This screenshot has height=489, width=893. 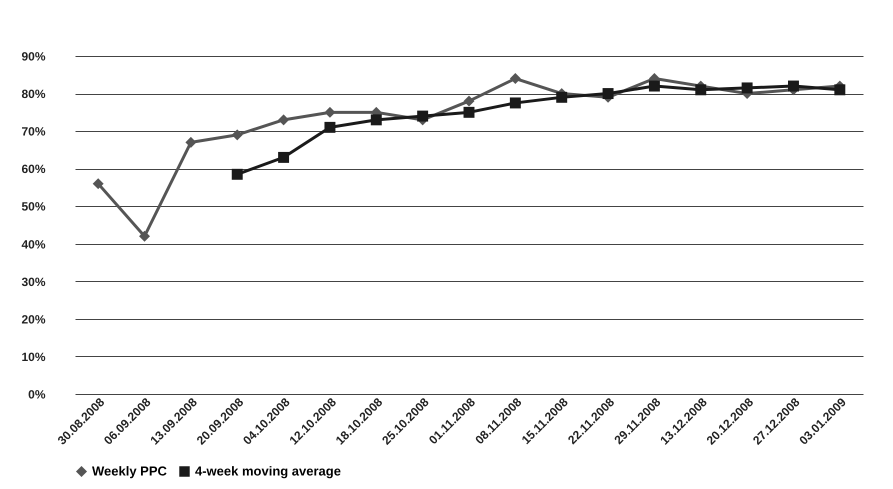 What do you see at coordinates (33, 244) in the screenshot?
I see `y-tick-label: 40%` at bounding box center [33, 244].